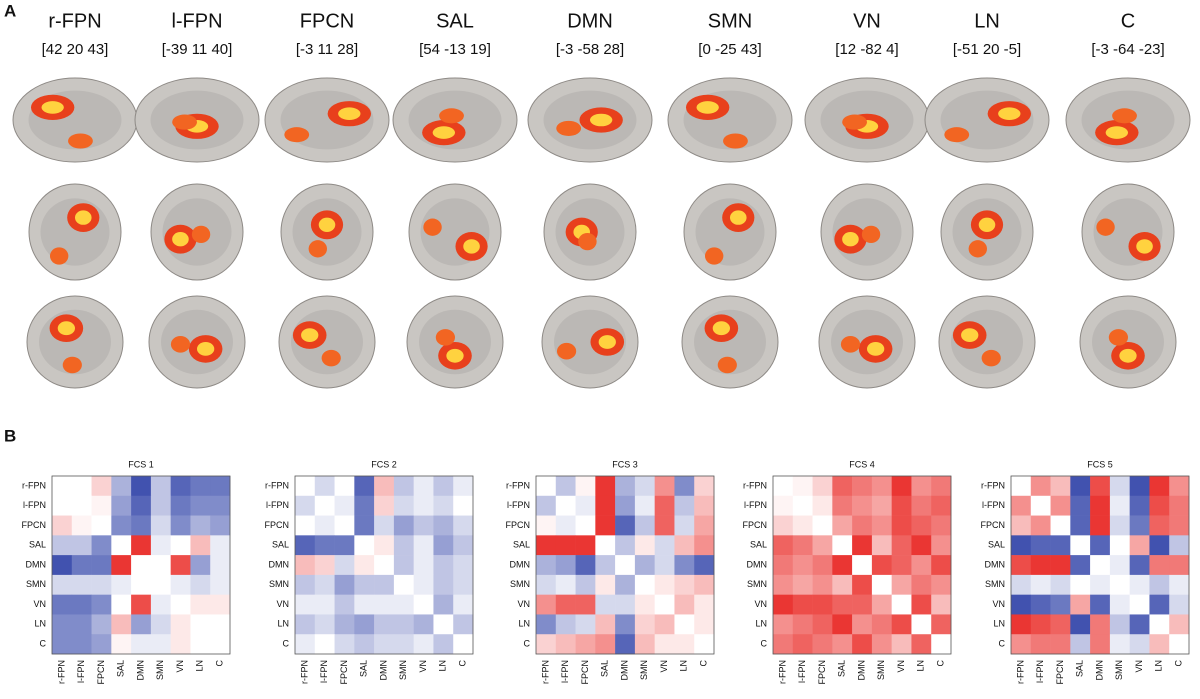 The height and width of the screenshot is (699, 1200). What do you see at coordinates (998, 604) in the screenshot?
I see `y-tick-label: VN` at bounding box center [998, 604].